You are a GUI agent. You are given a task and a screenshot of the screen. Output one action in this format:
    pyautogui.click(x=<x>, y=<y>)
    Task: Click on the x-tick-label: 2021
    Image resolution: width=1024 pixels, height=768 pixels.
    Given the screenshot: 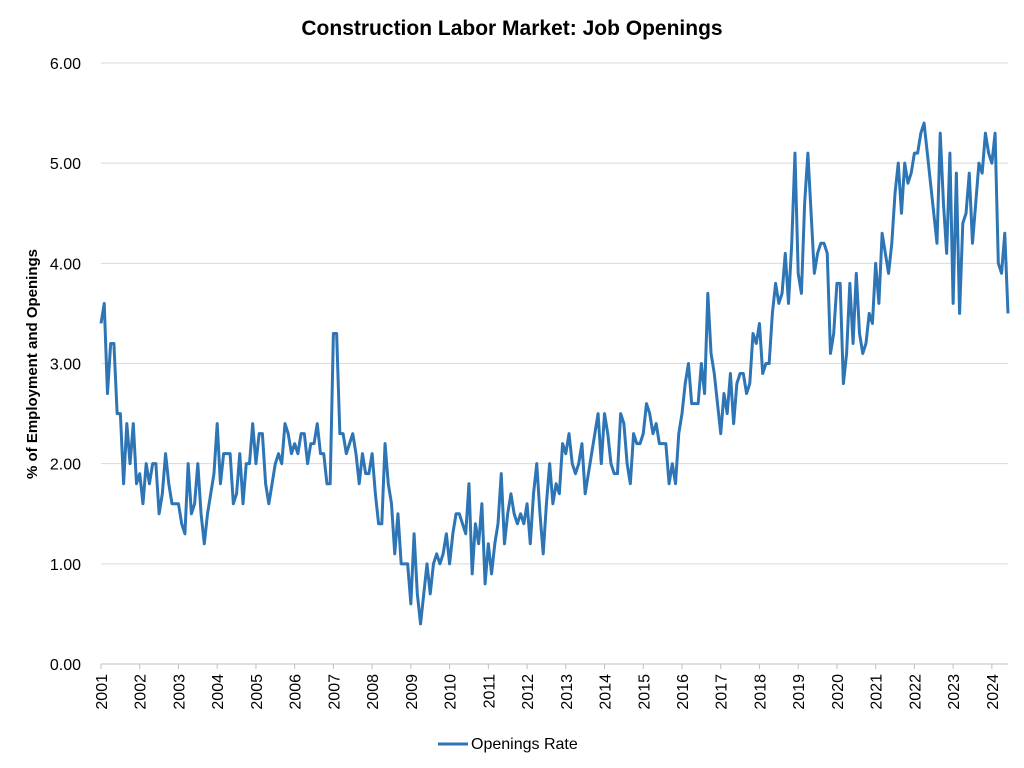 What is the action you would take?
    pyautogui.click(x=877, y=692)
    